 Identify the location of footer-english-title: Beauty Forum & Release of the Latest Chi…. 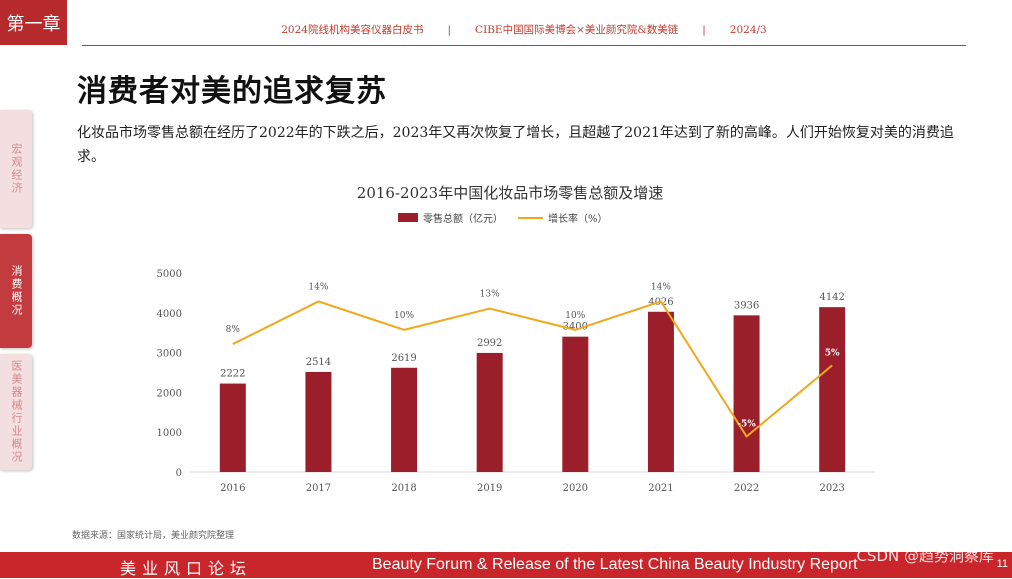
(615, 564).